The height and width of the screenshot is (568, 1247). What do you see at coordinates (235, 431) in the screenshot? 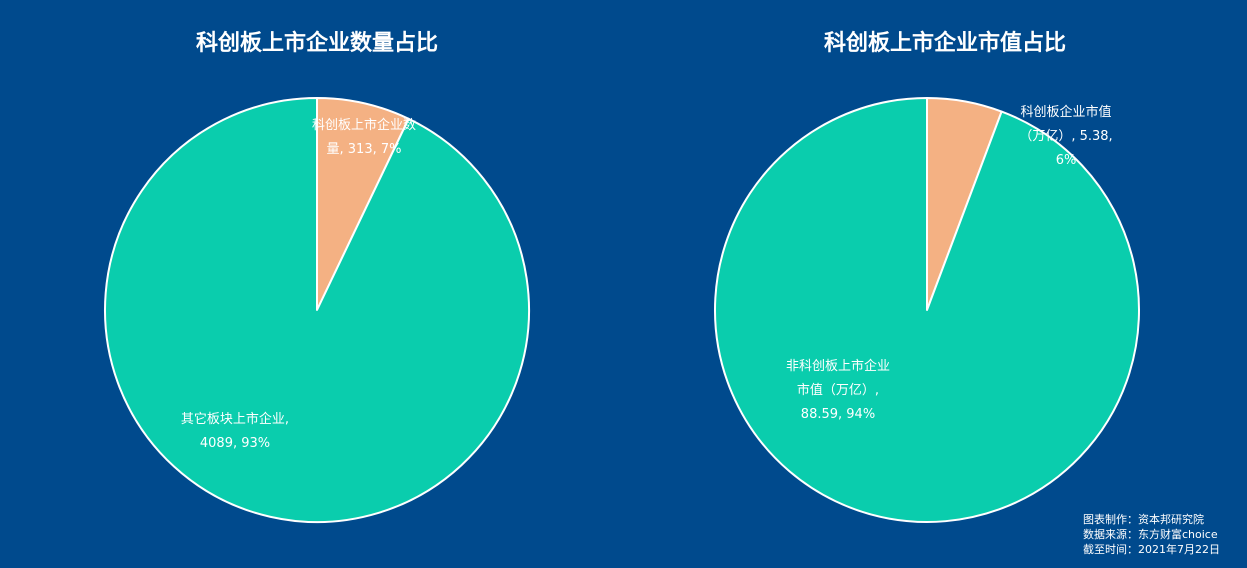
I see `pie1-slice-2-label: 其它板块上市企业, 4089, 93%` at bounding box center [235, 431].